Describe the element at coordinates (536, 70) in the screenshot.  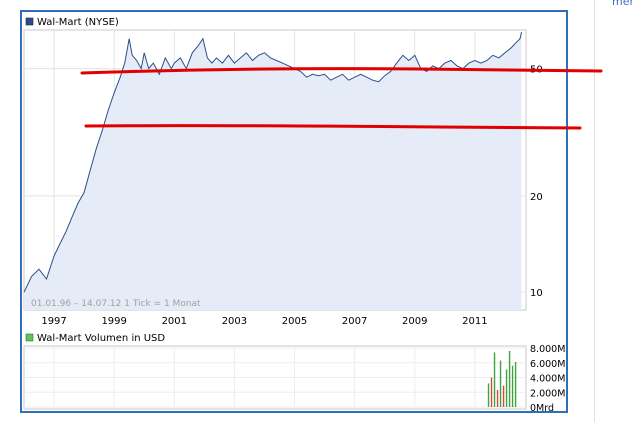
I see `price-y-tick-label: 50` at that location.